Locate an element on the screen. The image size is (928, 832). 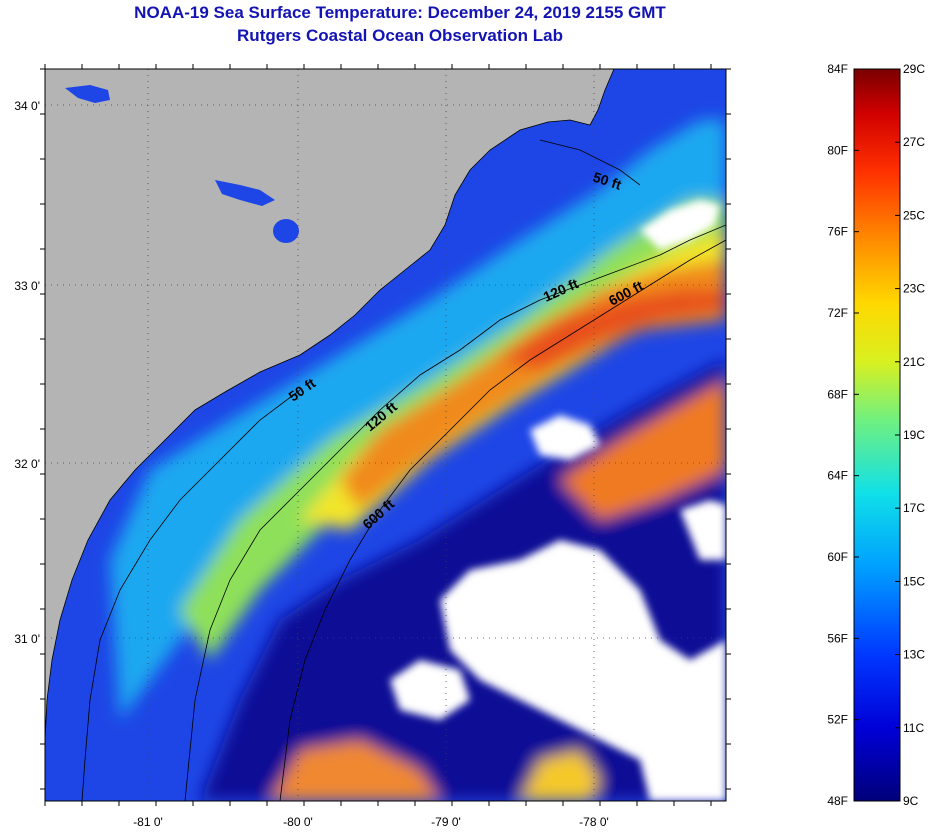
lat-label-34: 34 0' is located at coordinates (27, 106).